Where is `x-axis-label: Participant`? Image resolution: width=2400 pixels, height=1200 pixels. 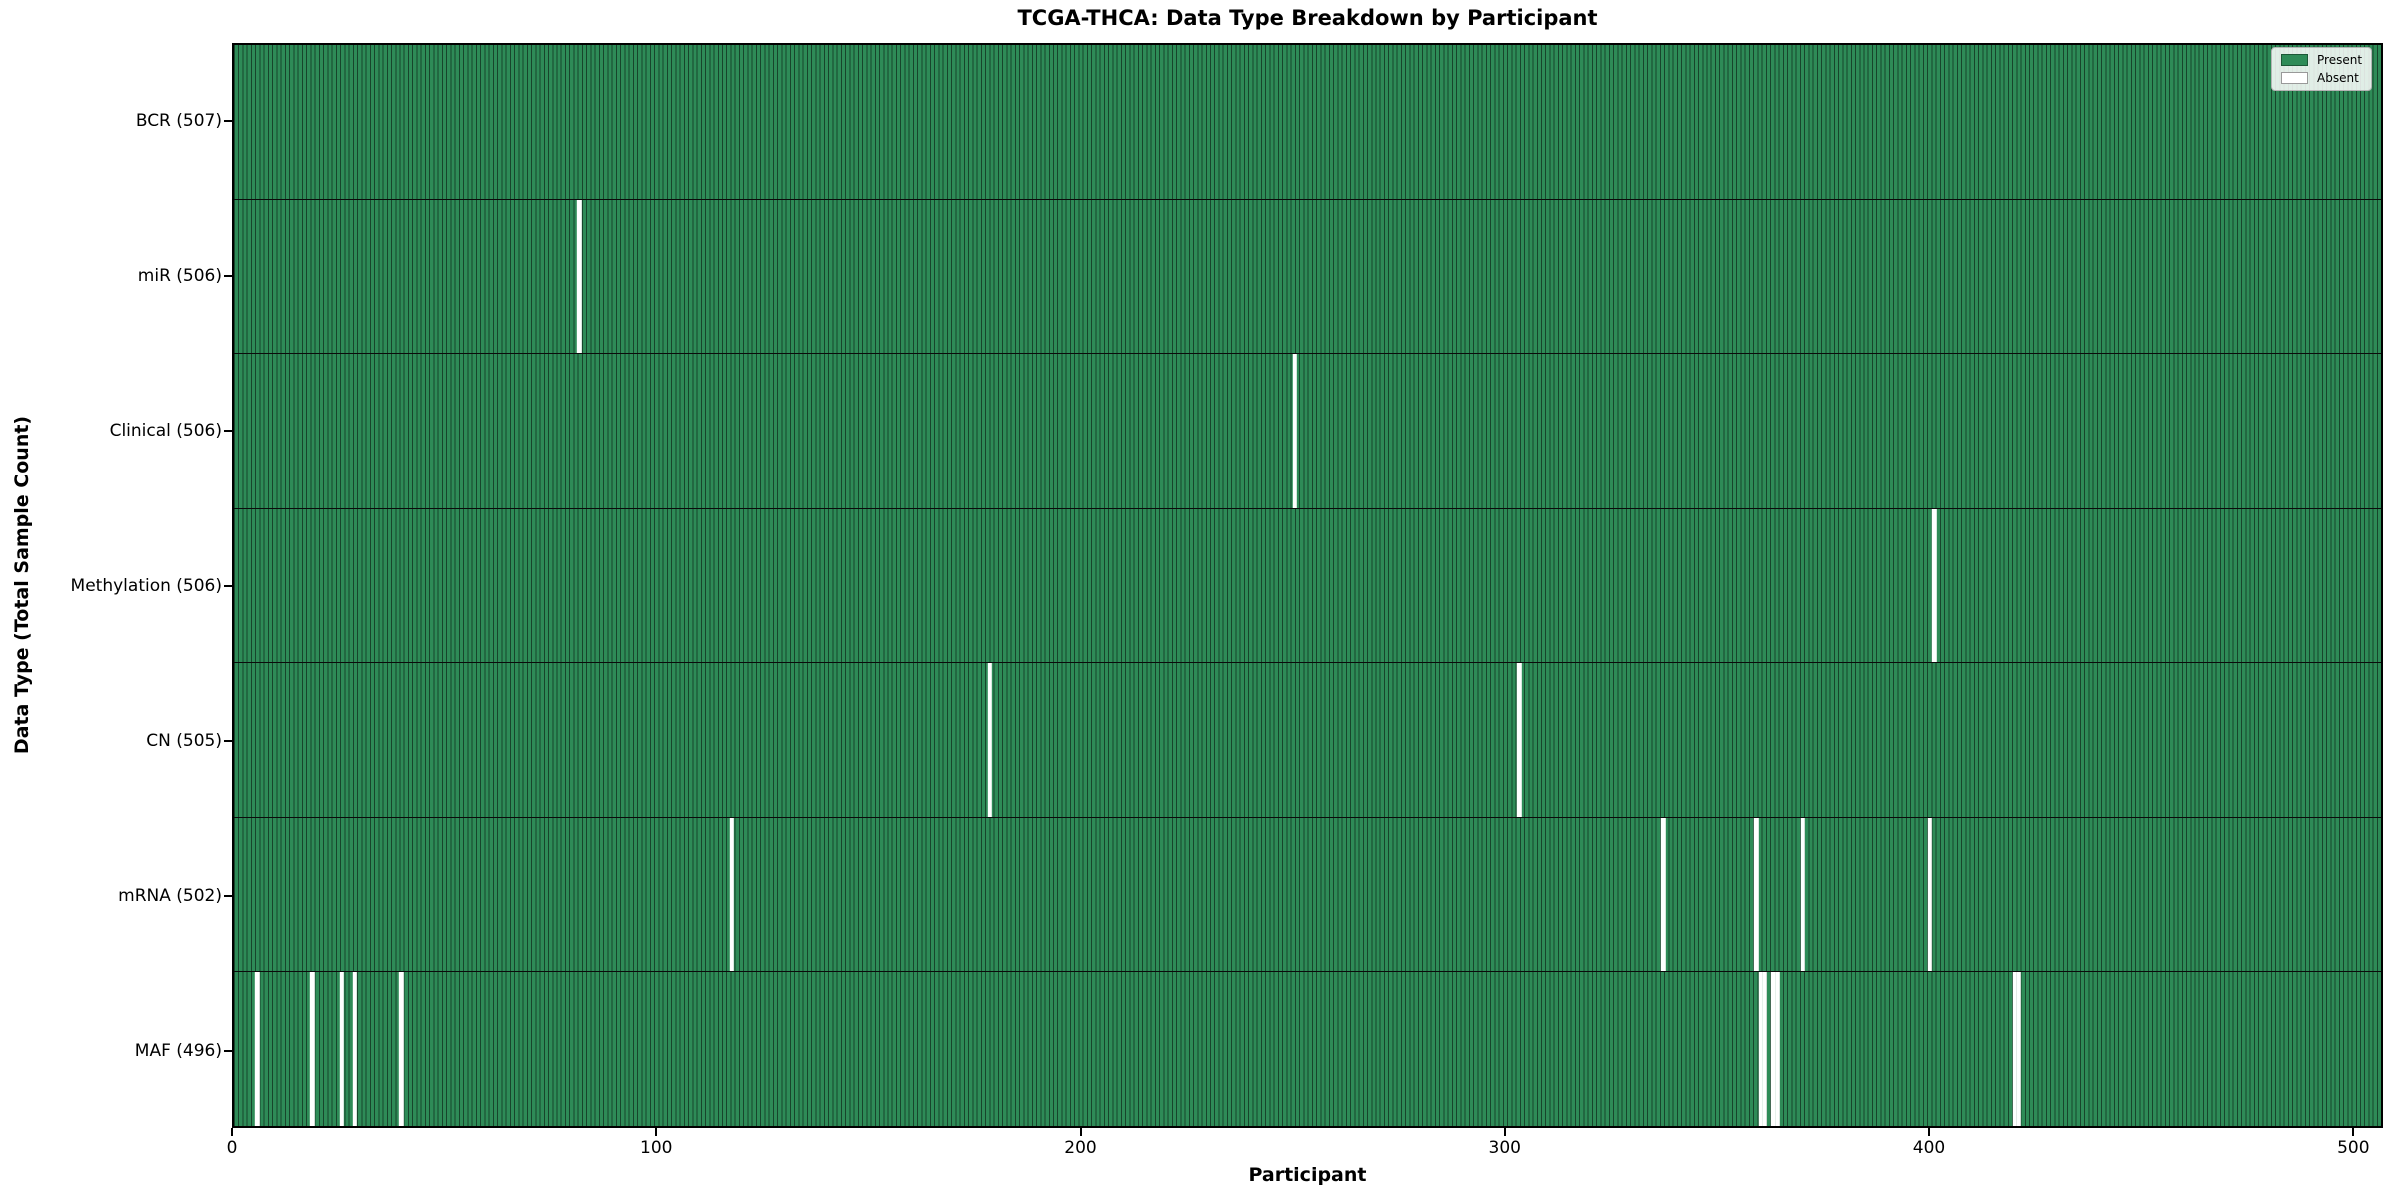
x-axis-label: Participant is located at coordinates (1307, 1175).